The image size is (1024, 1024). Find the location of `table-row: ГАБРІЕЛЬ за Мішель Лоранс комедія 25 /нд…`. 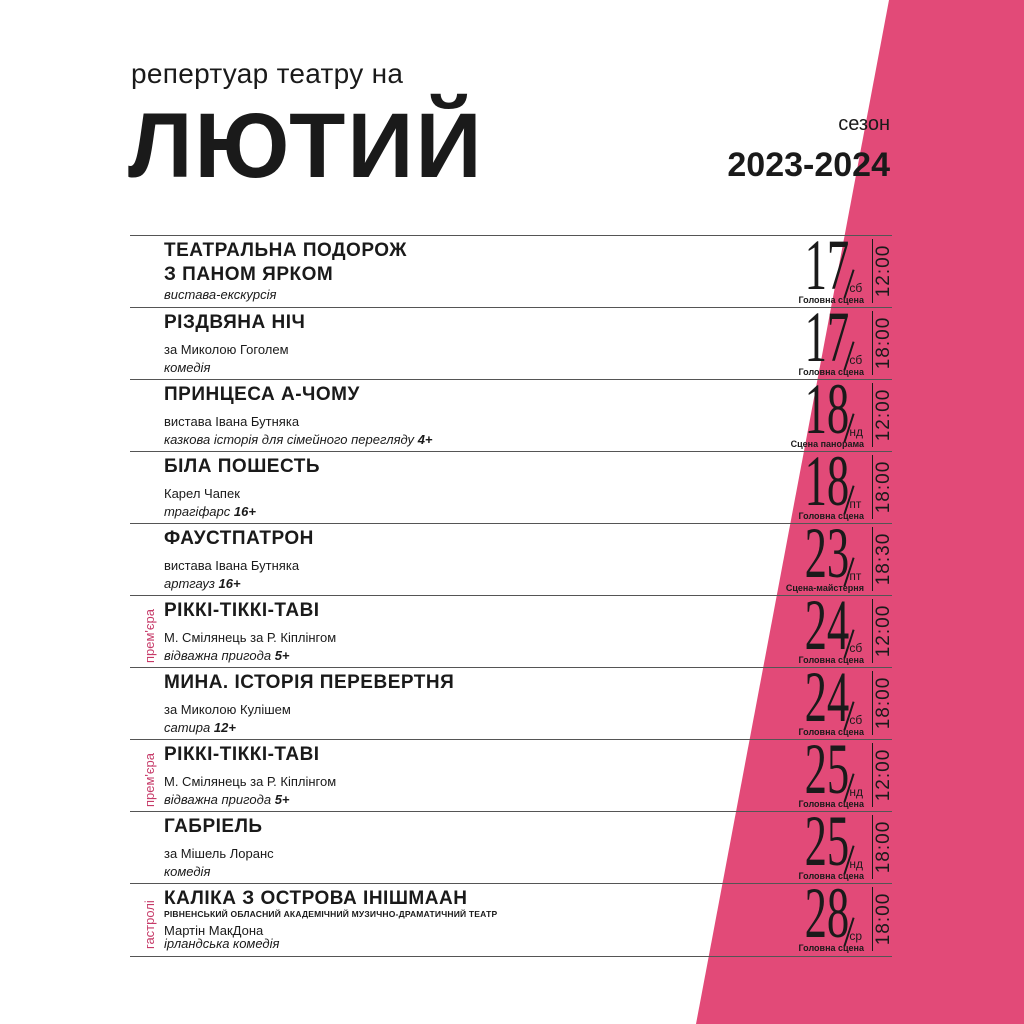

table-row: ГАБРІЕЛЬ за Мішель Лоранс комедія 25 /нд… is located at coordinates (512, 844).